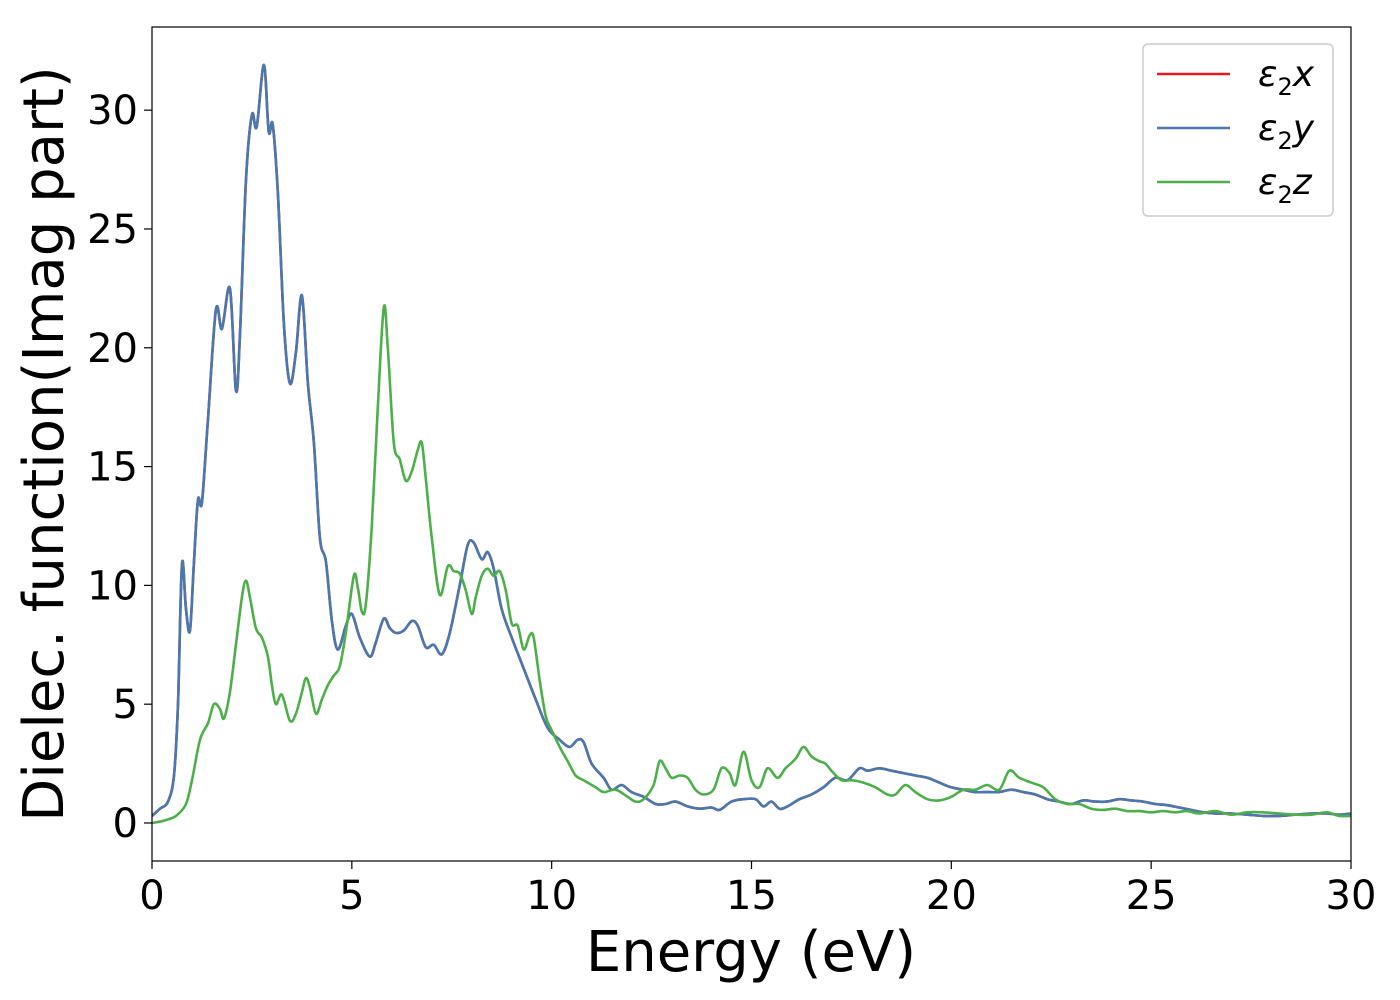  I want to click on y-axis: 0 5 10 15 20 25 30, so click(119, 467).